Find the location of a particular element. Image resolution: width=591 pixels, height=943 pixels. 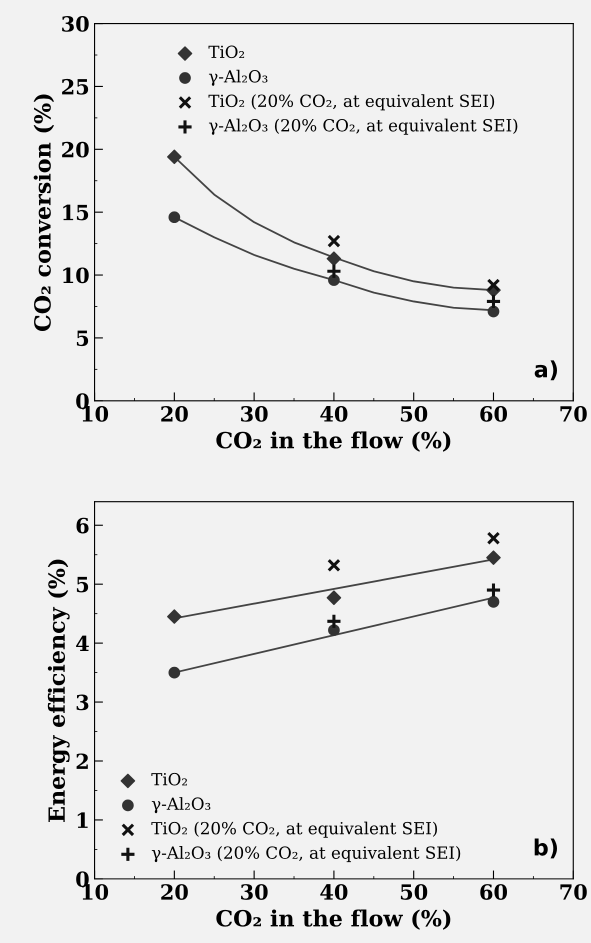

y-tick-label: 15 is located at coordinates (75, 212).